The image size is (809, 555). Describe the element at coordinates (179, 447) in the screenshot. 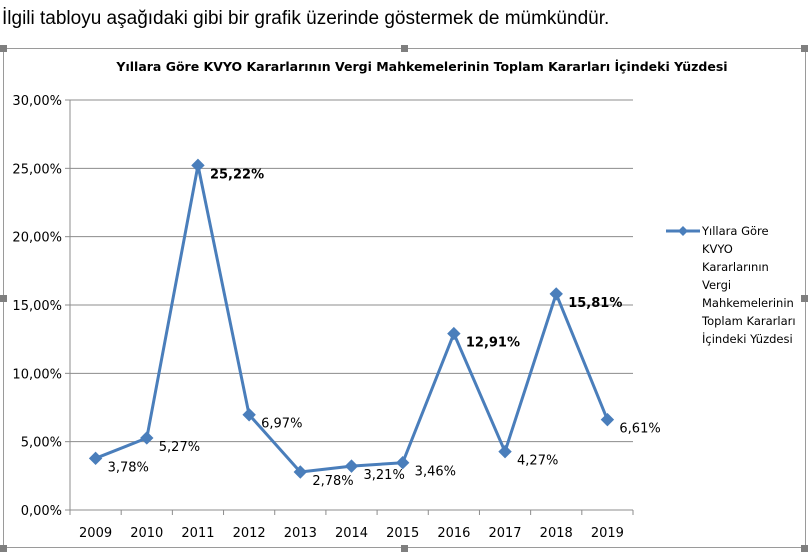

I see `data-label-2010: 5,27%` at that location.